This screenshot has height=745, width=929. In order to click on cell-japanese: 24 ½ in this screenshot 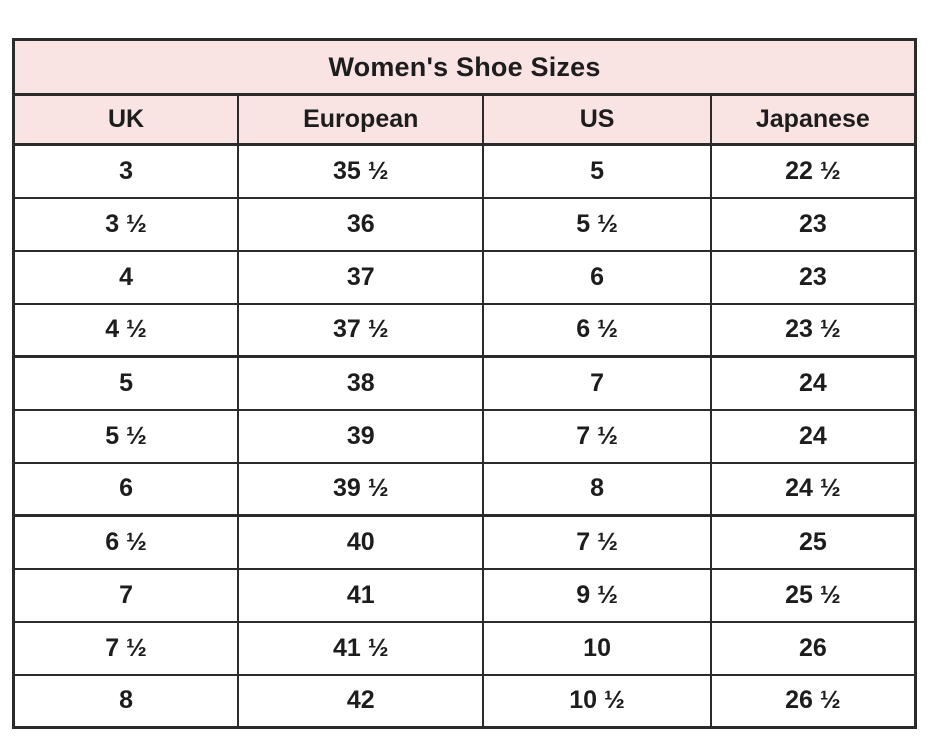, I will do `click(813, 489)`.